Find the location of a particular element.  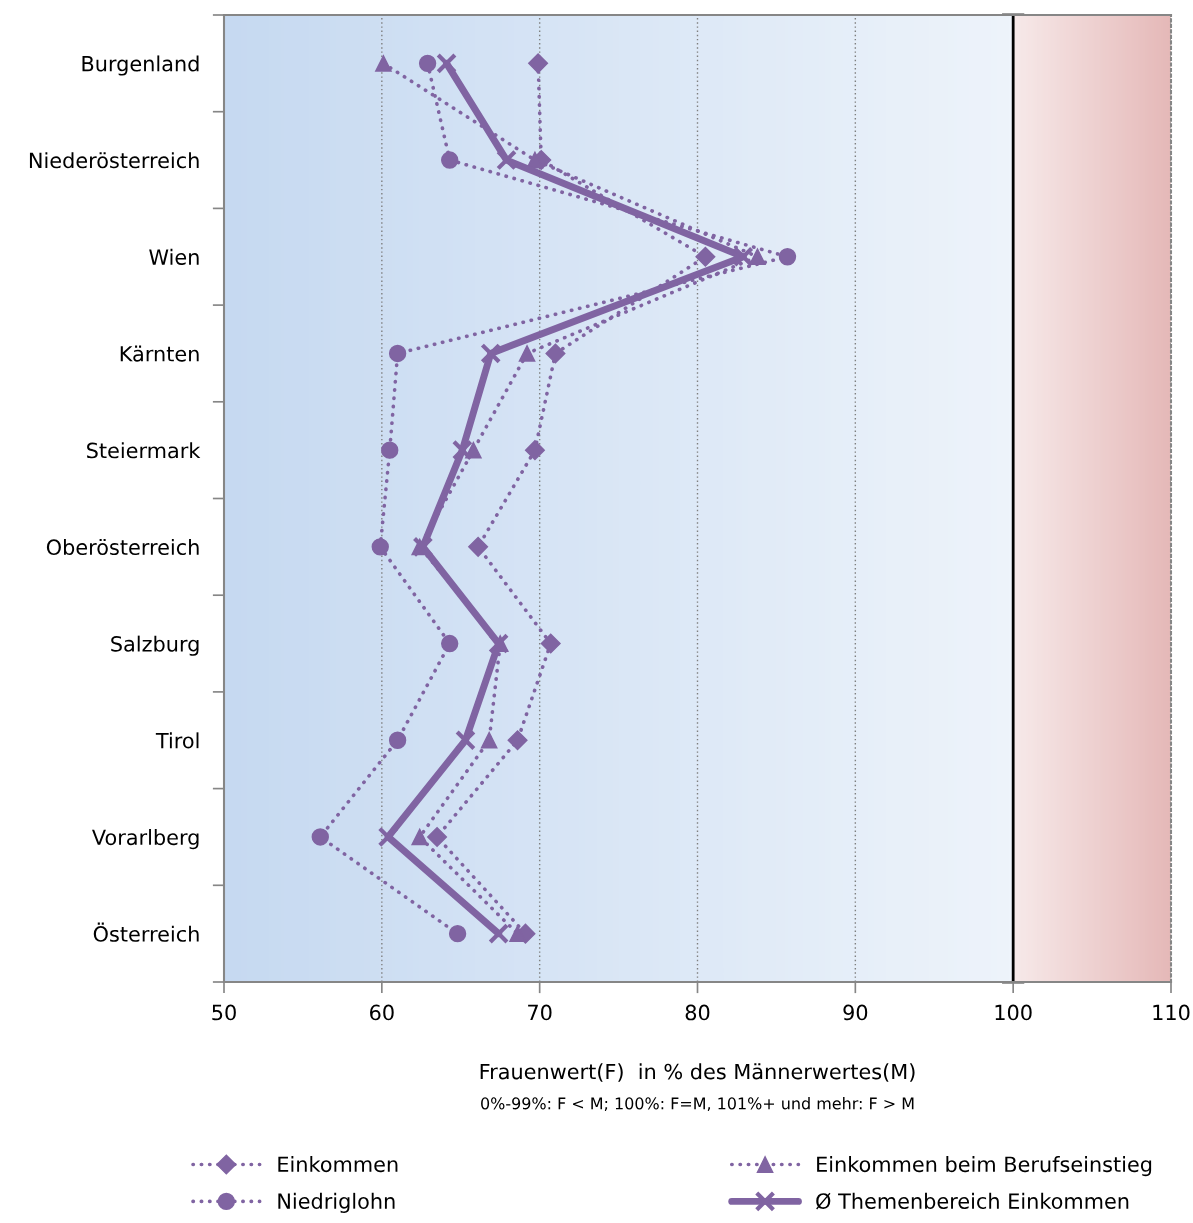

x-tick-label: 60 is located at coordinates (382, 1012).